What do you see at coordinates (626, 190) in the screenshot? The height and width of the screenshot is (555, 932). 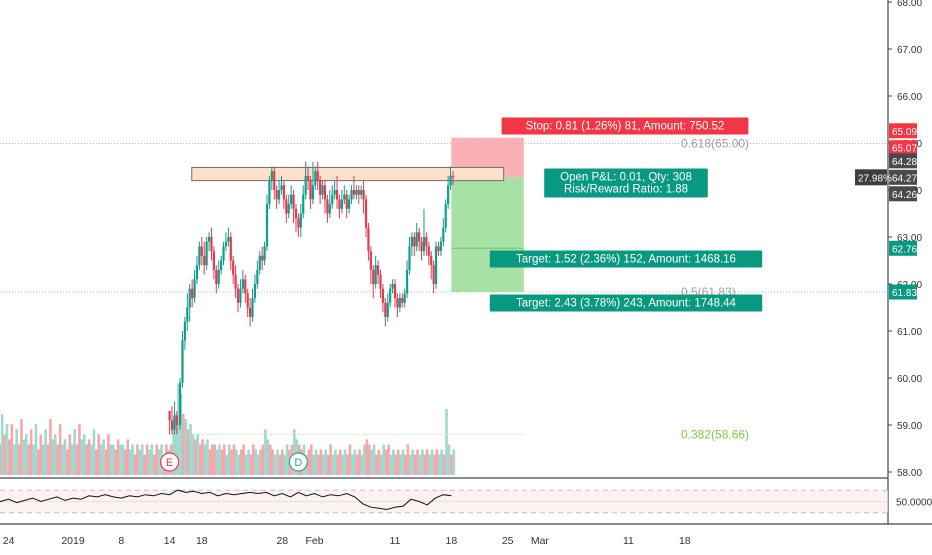 I see `pnl-label-text: Risk/Reward Ratio: 1.88` at bounding box center [626, 190].